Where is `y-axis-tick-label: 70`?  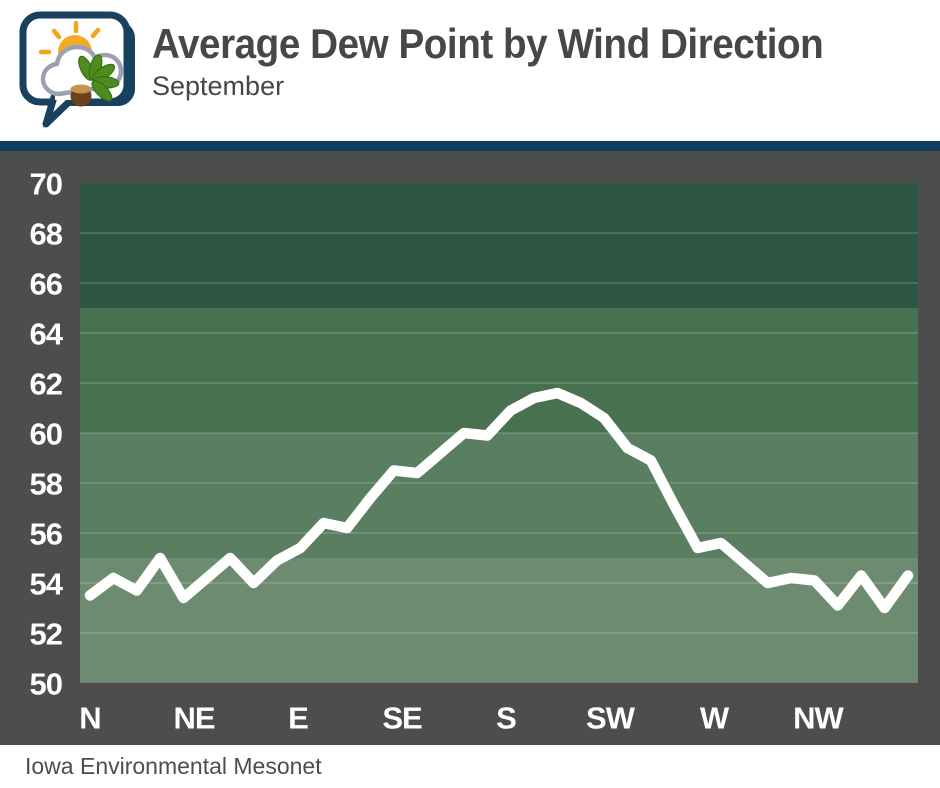 y-axis-tick-label: 70 is located at coordinates (46, 184).